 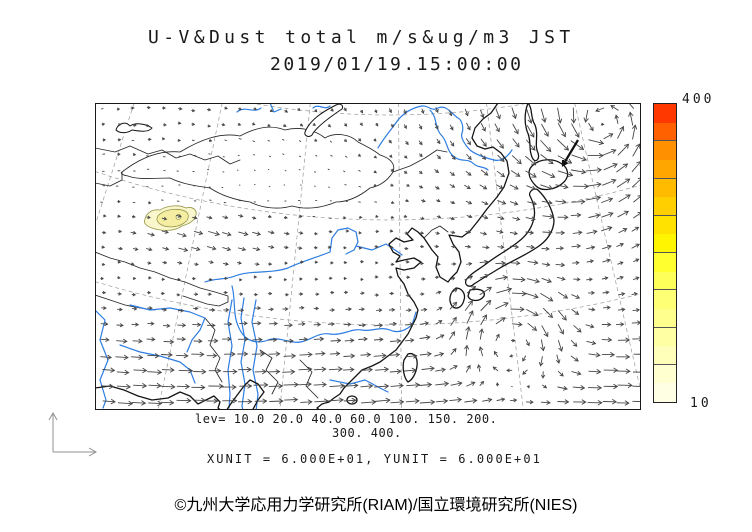 What do you see at coordinates (376, 505) in the screenshot?
I see `copyright-text: ©九州大学応用力学研究所(RIAM)/国立環境研究所(NIES)` at bounding box center [376, 505].